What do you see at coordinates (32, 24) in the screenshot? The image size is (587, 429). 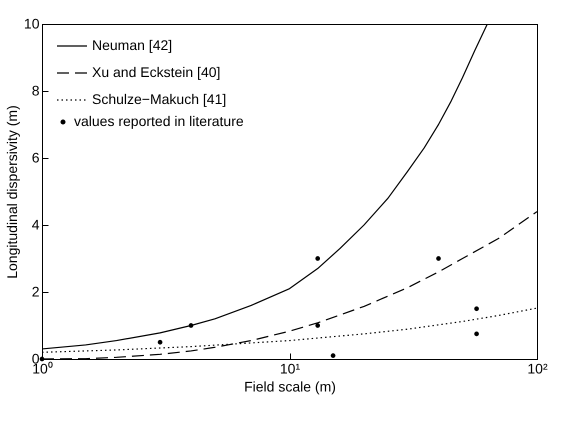 I see `y-tick-label: 10` at bounding box center [32, 24].